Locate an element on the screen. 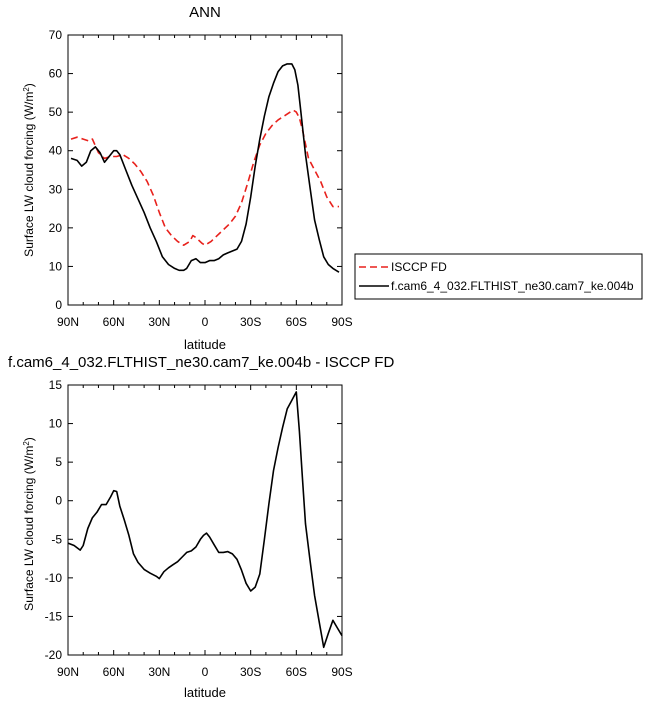 The image size is (649, 709). series-layer is located at coordinates (205, 168).